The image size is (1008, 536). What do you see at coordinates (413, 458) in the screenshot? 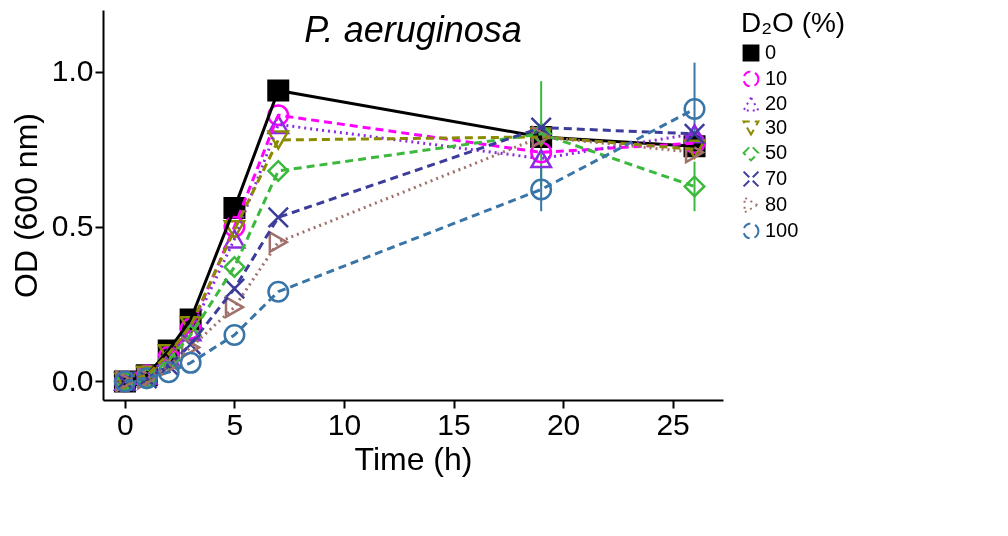
I see `x-axis-title: Time (h)` at bounding box center [413, 458].